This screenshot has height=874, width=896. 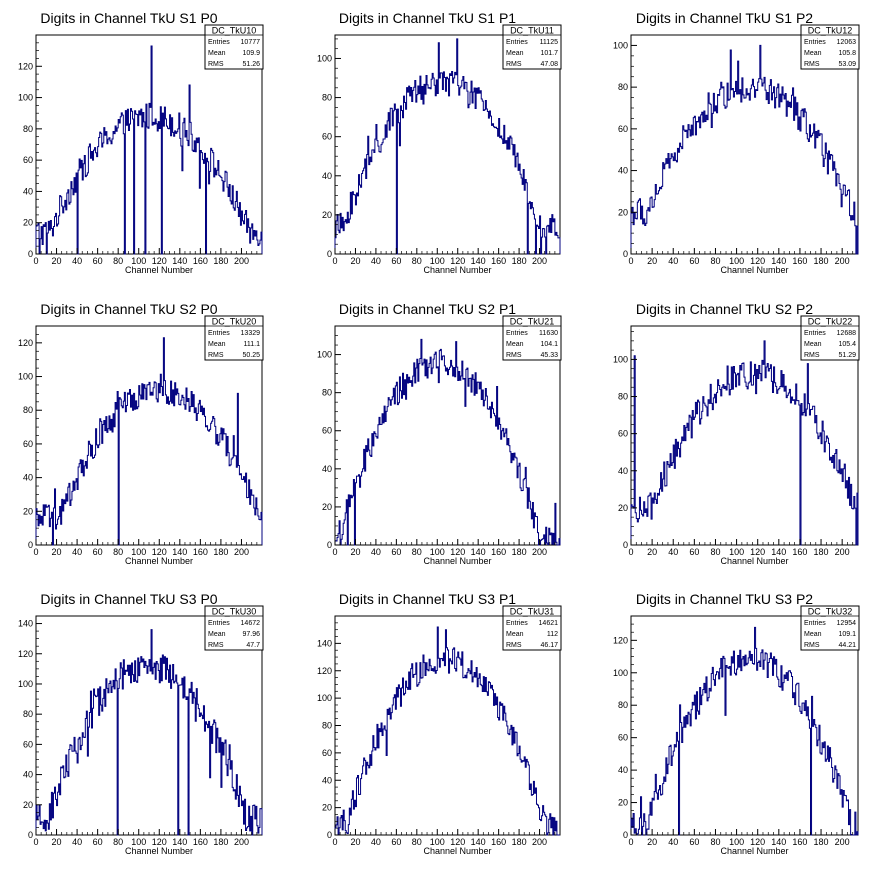 I want to click on stats-name: DC_TkU12, so click(x=830, y=31).